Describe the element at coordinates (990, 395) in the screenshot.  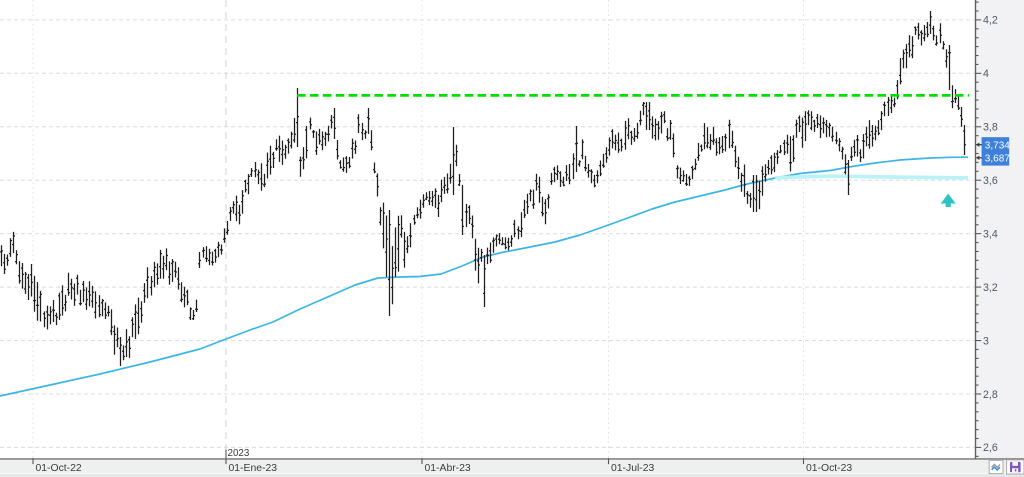
I see `svg-text: 2,8` at that location.